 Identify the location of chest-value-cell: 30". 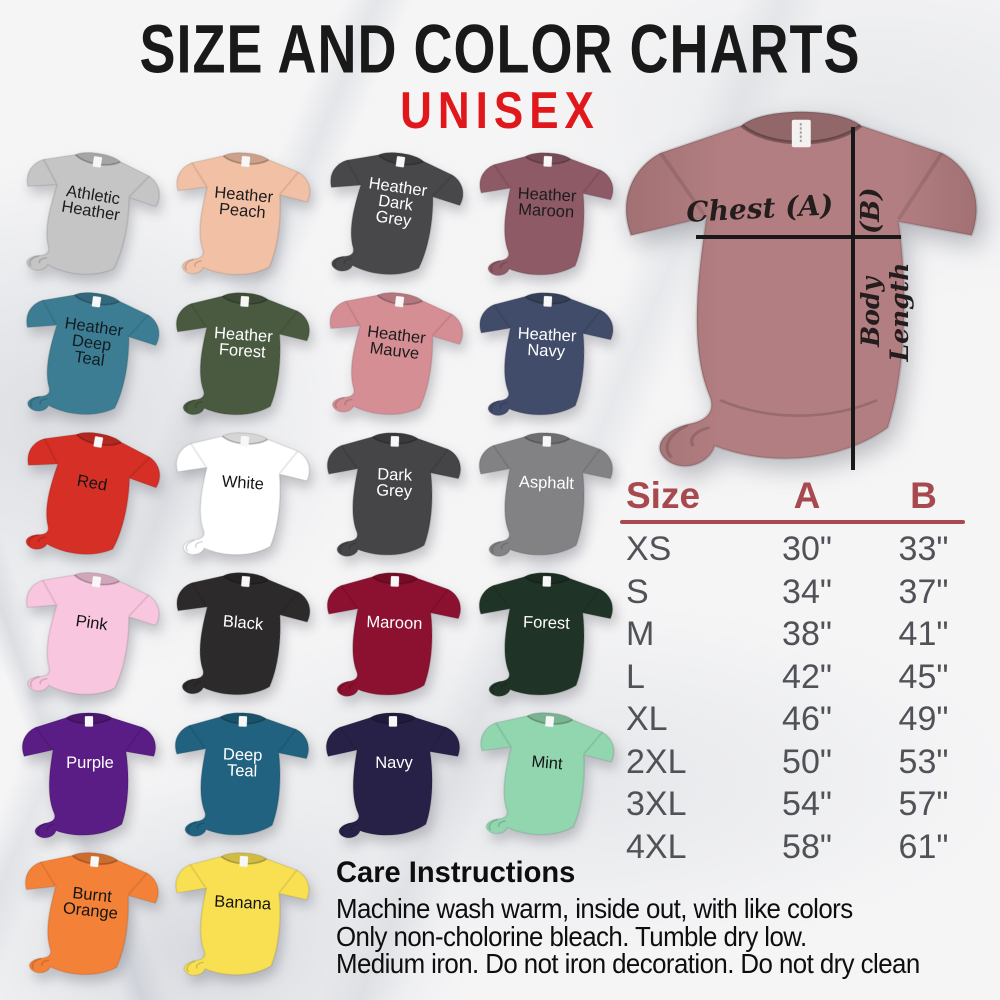
(807, 549).